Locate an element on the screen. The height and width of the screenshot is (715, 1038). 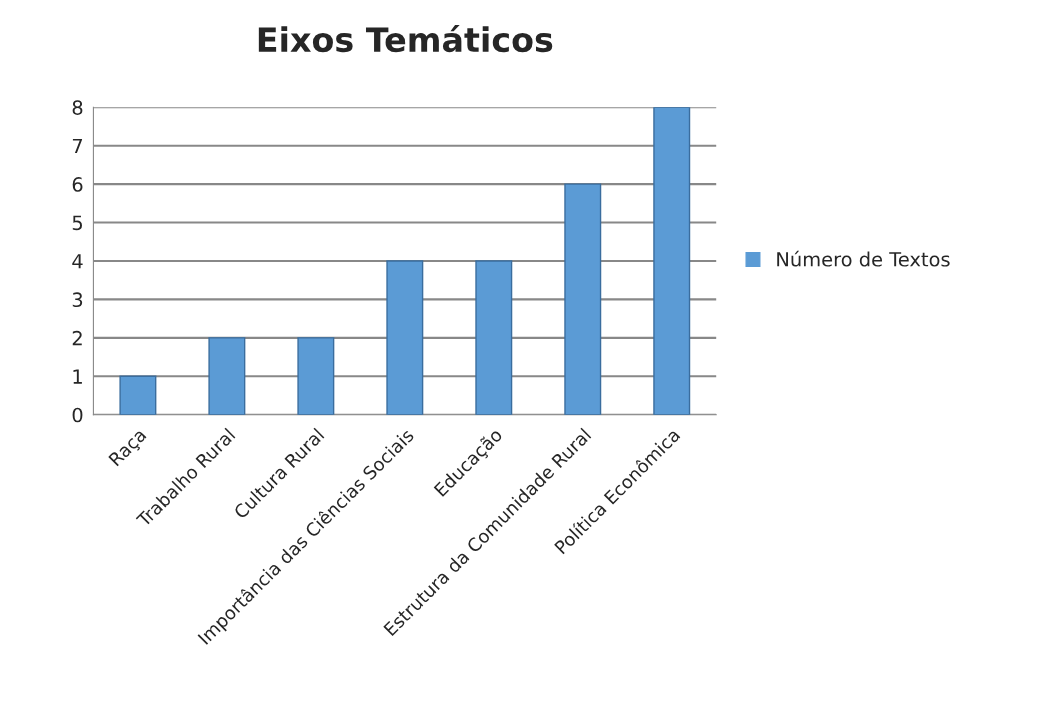
y-tick-label: 7 is located at coordinates (77, 146).